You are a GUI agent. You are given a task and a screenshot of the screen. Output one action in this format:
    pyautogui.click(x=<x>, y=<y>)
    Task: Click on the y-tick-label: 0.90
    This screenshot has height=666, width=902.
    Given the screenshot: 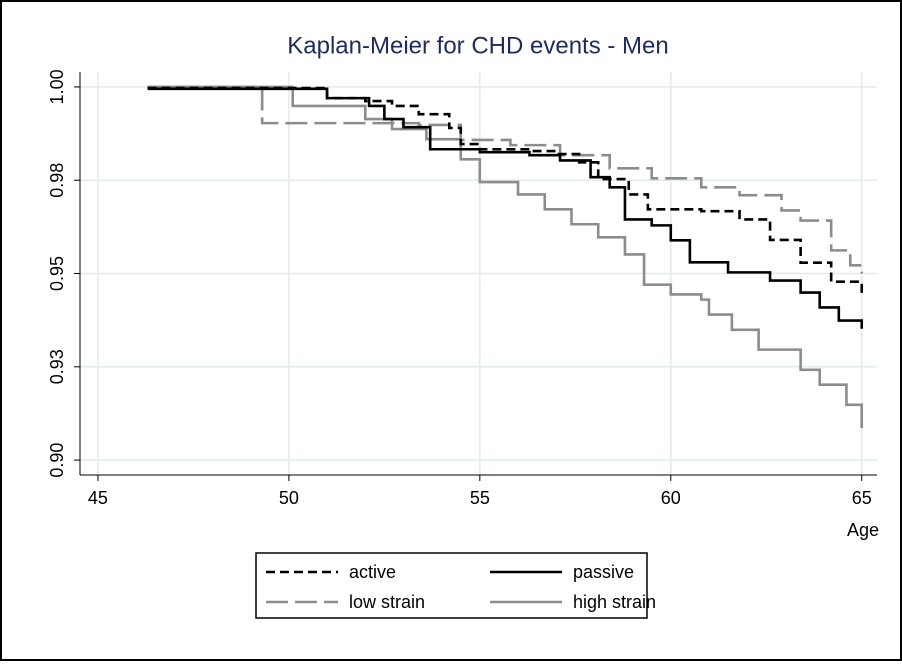 What is the action you would take?
    pyautogui.click(x=57, y=460)
    